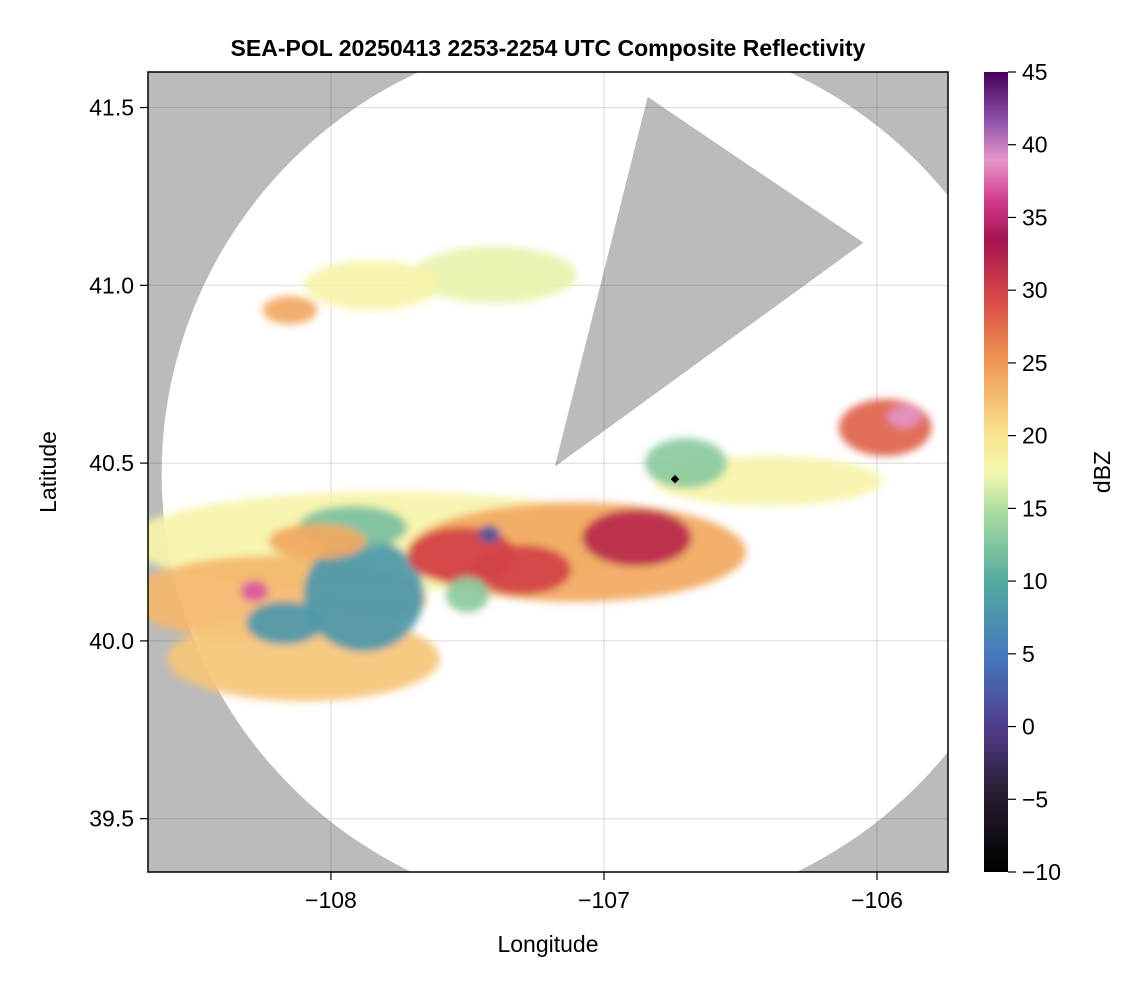 The width and height of the screenshot is (1146, 990). What do you see at coordinates (547, 944) in the screenshot?
I see `x-axis-label: Longitude` at bounding box center [547, 944].